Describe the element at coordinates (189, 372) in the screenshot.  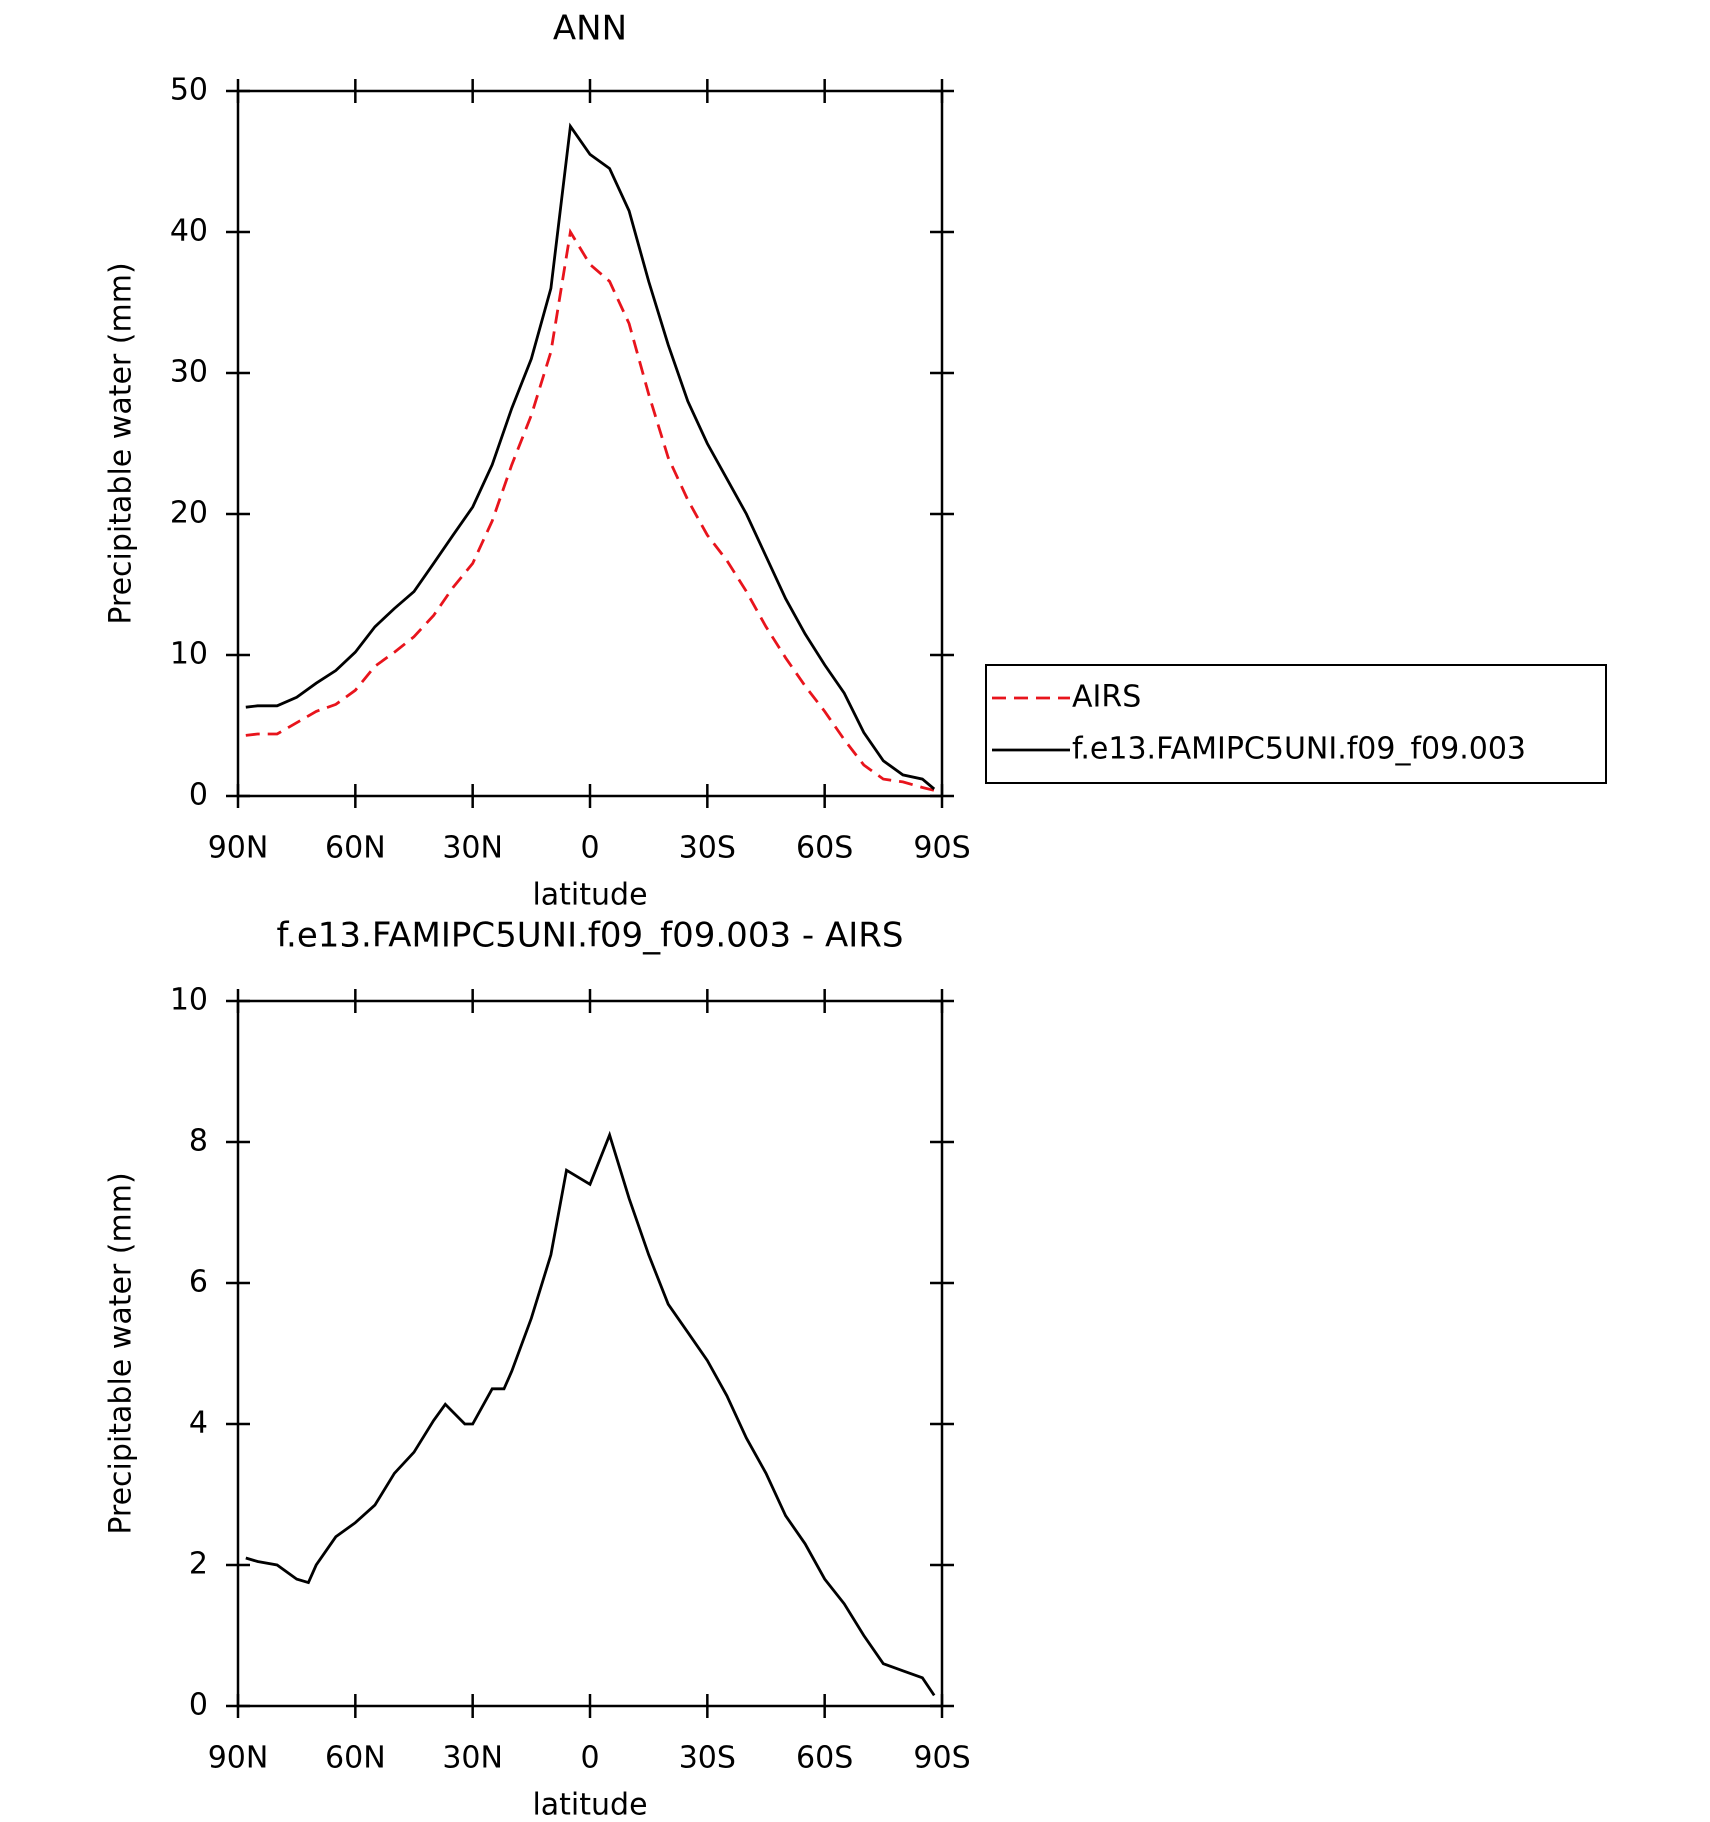
I see `y-tick-label: 30` at that location.